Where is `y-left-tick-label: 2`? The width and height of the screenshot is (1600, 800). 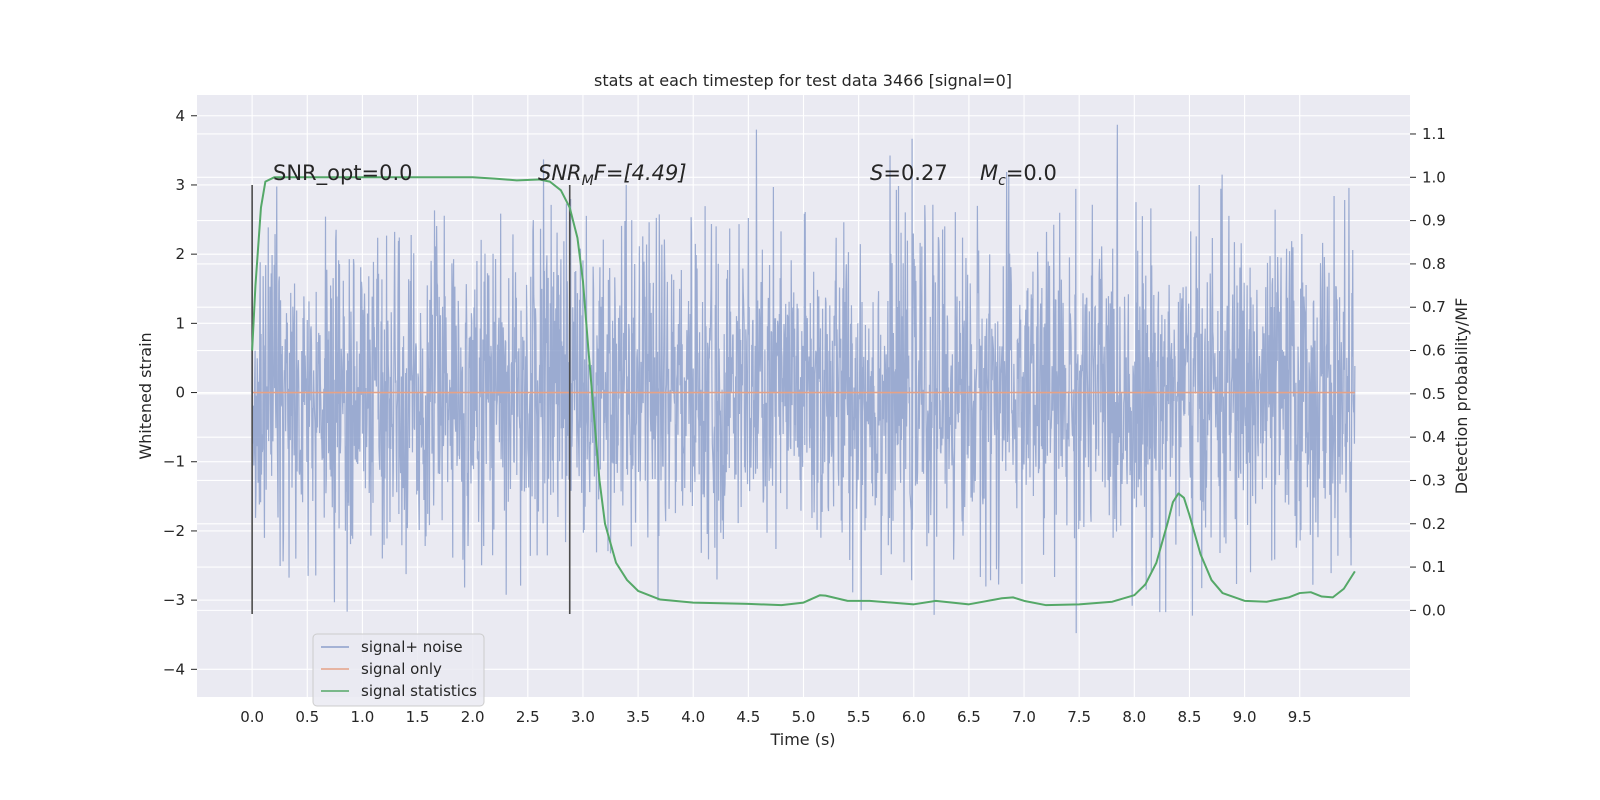
y-left-tick-label: 2 is located at coordinates (180, 254).